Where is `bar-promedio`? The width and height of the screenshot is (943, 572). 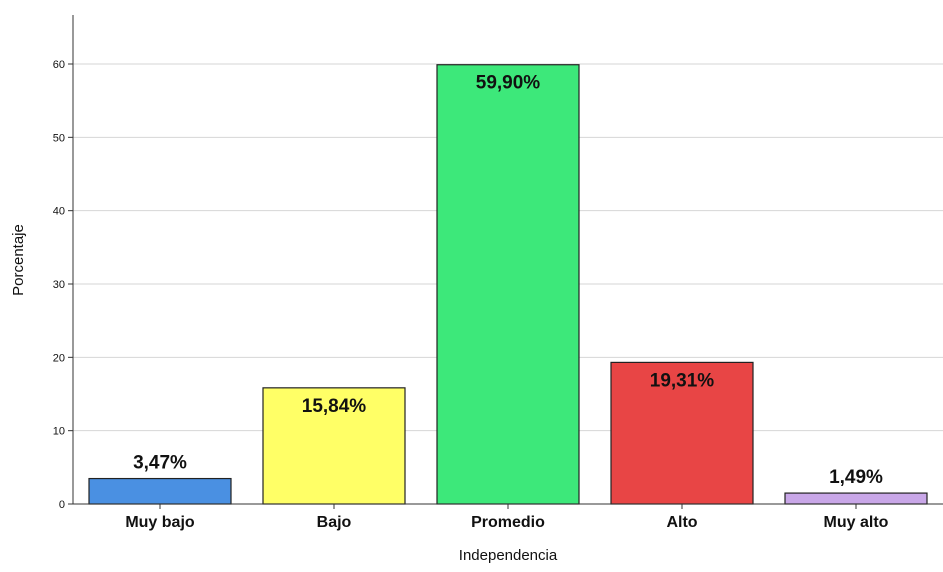
bar-promedio is located at coordinates (508, 284).